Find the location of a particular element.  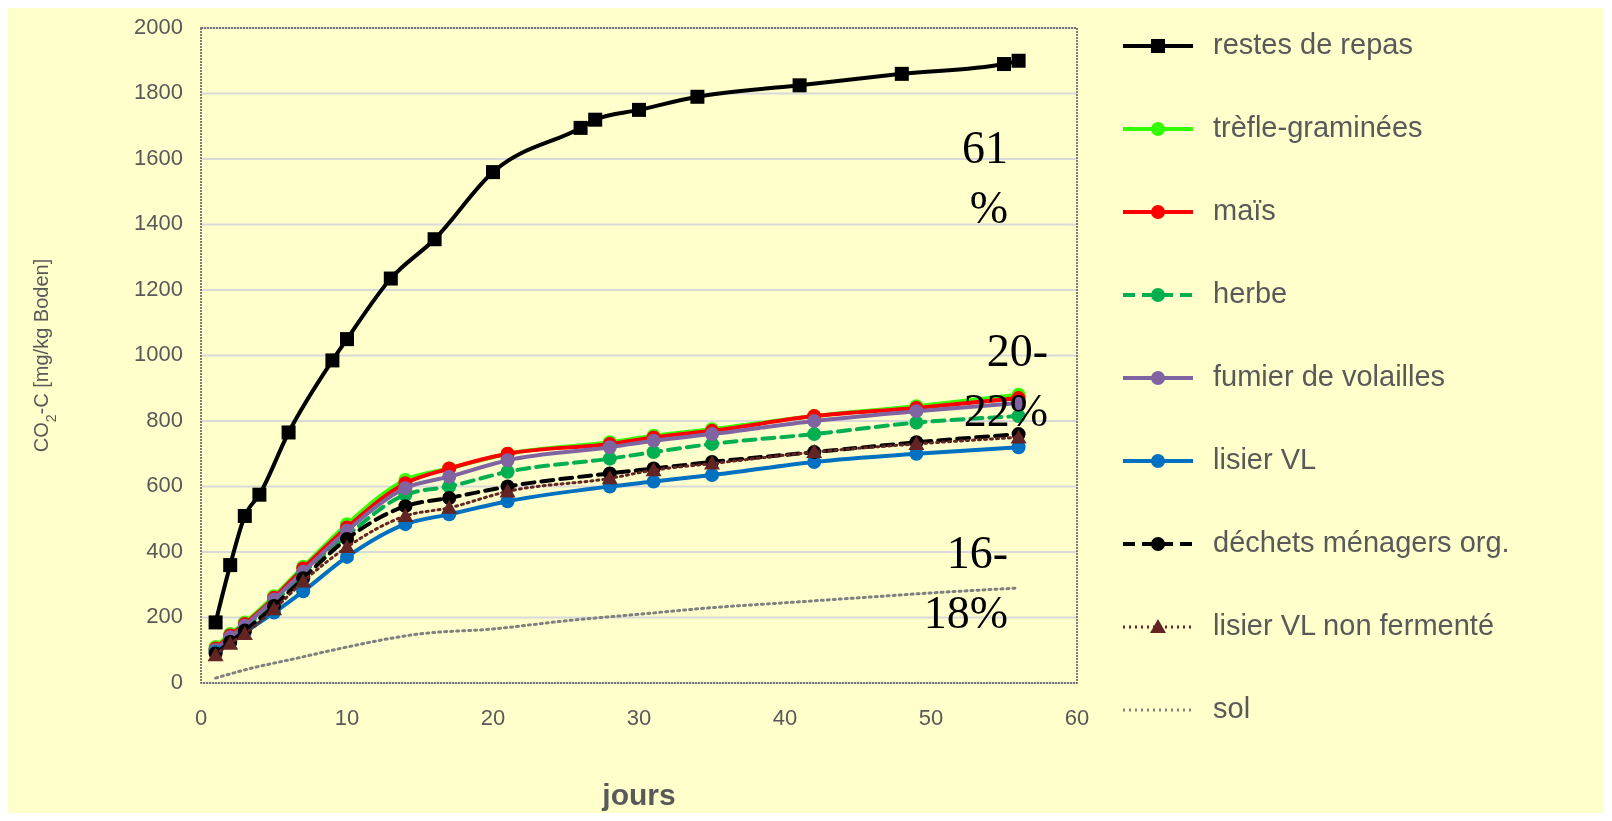

legend-label: trèfle-graminées is located at coordinates (1318, 126).